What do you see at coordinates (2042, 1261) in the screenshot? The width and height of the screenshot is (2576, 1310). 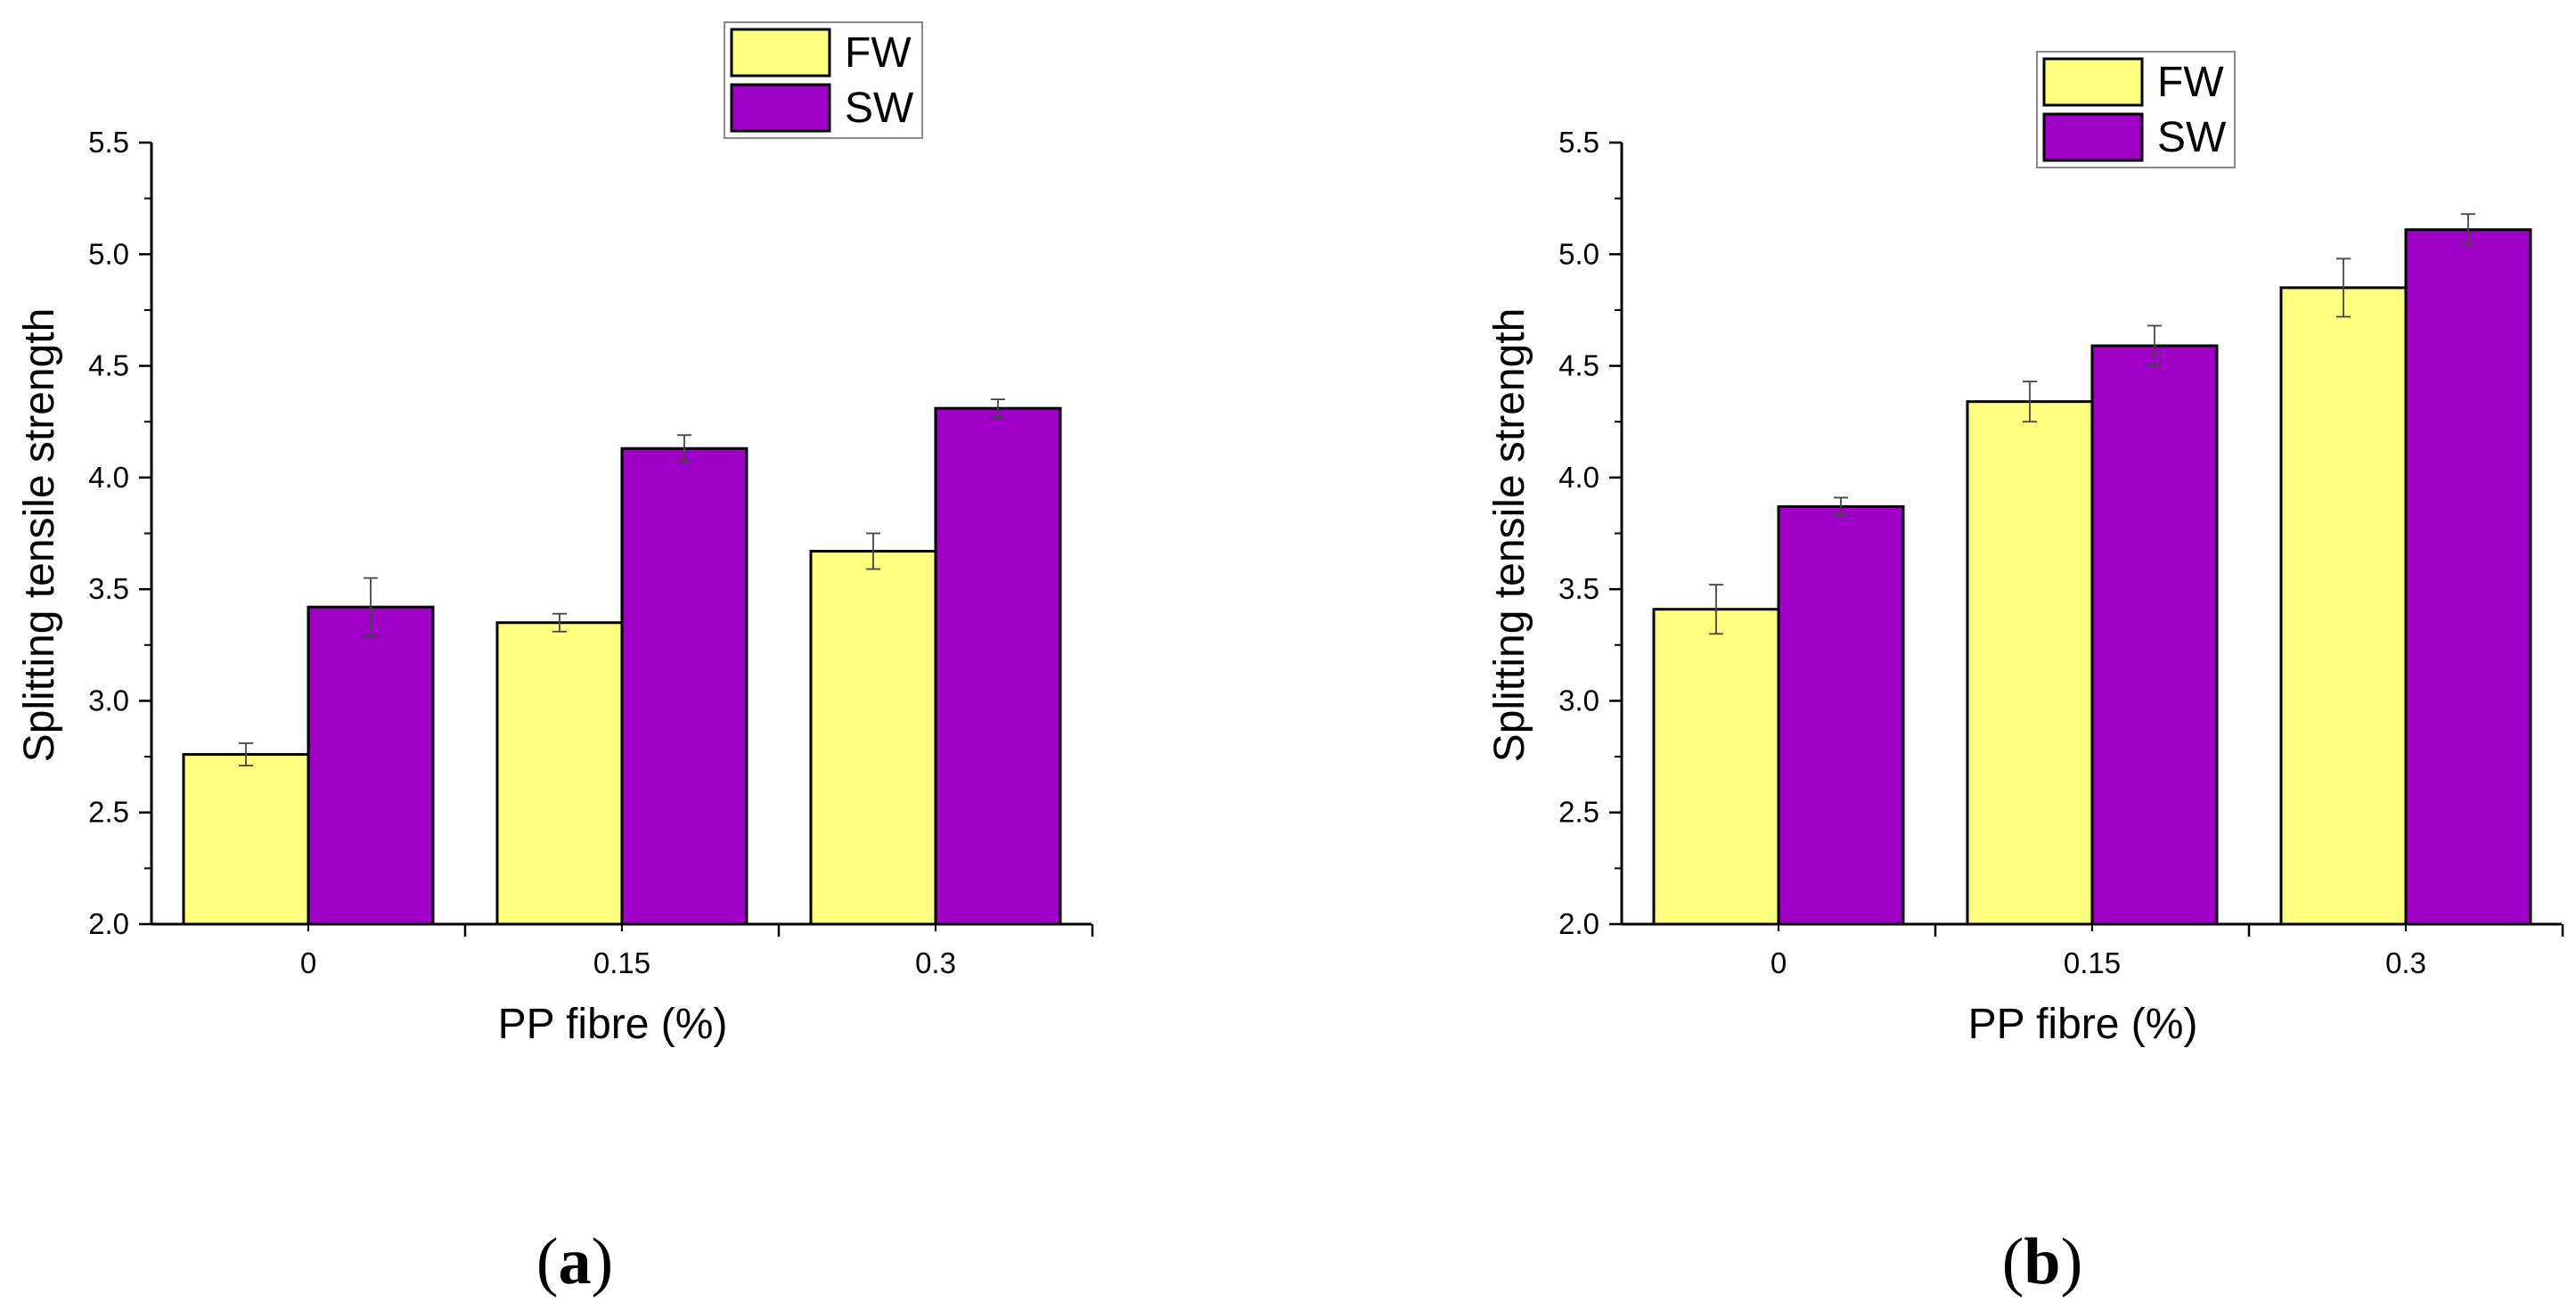 I see `panel-label: (b)` at bounding box center [2042, 1261].